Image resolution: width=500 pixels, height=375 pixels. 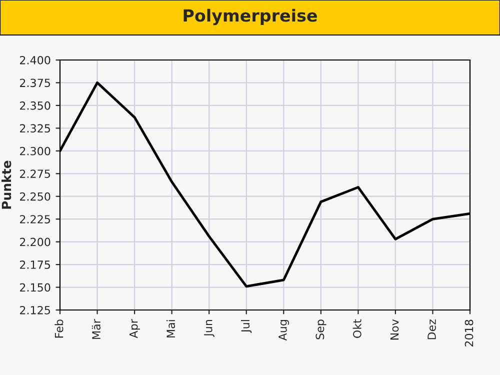 What do you see at coordinates (394, 329) in the screenshot?
I see `x-tick-label: Nov` at bounding box center [394, 329].